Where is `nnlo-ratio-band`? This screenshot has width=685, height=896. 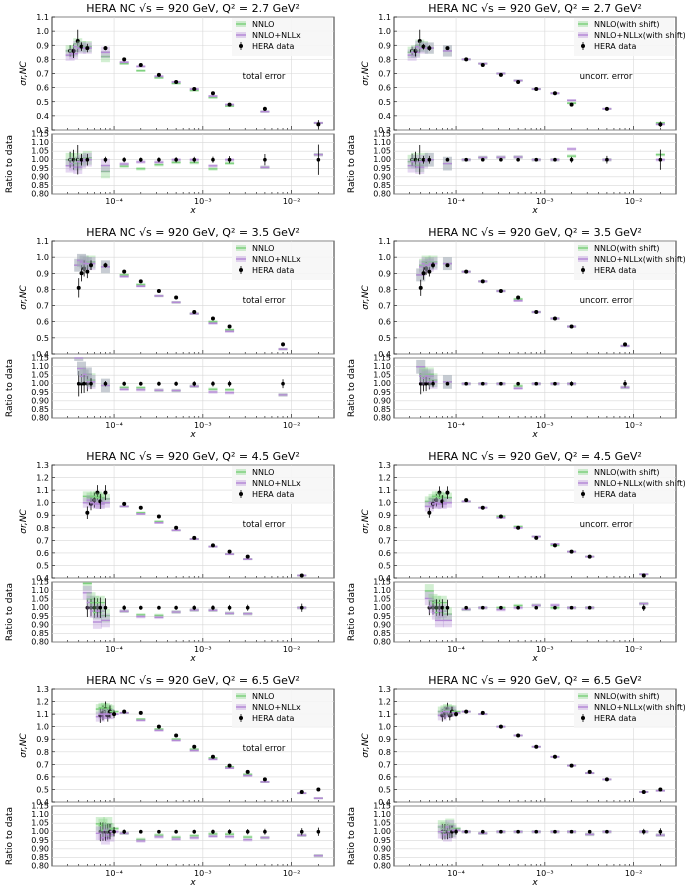 nnlo-ratio-band is located at coordinates (87, 586).